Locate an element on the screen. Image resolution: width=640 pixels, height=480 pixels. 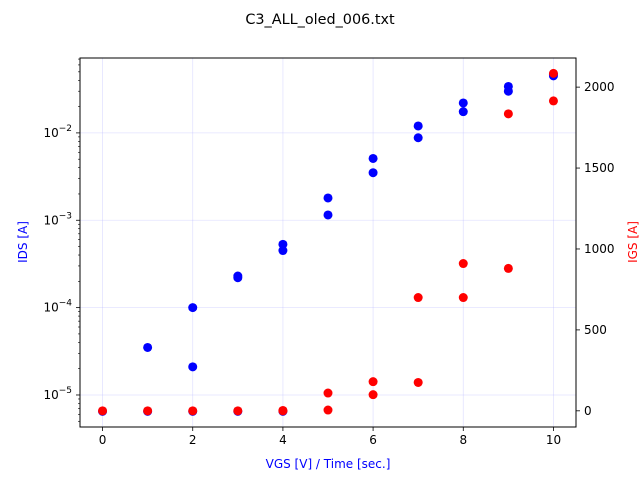
right-tick-label: 1000 is located at coordinates (599, 249).